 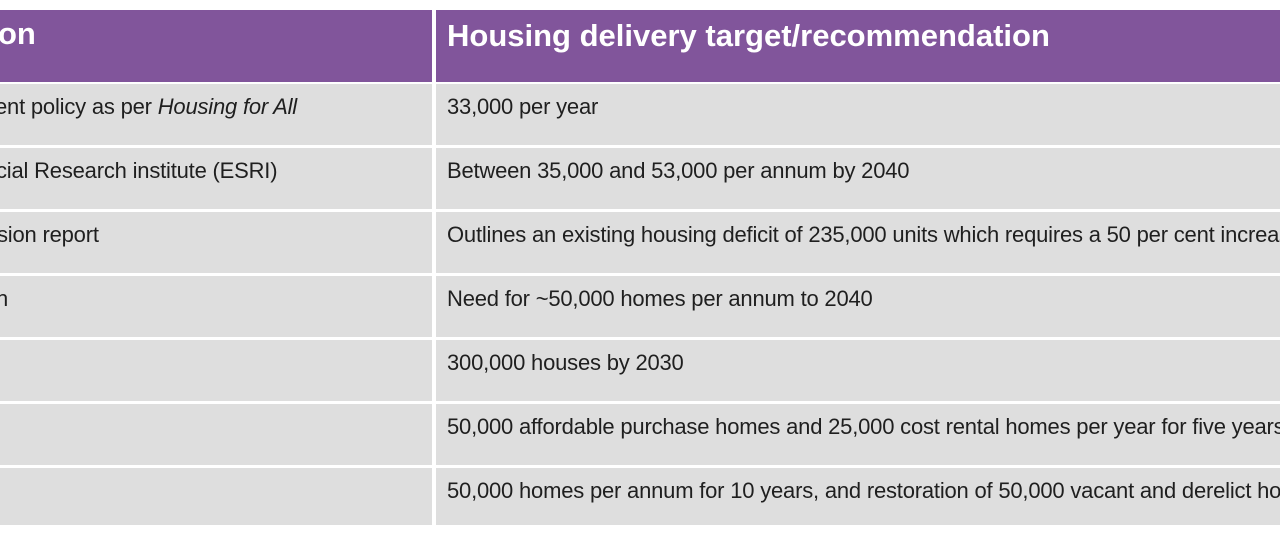 I want to click on header-cell-source: on, so click(x=216, y=46).